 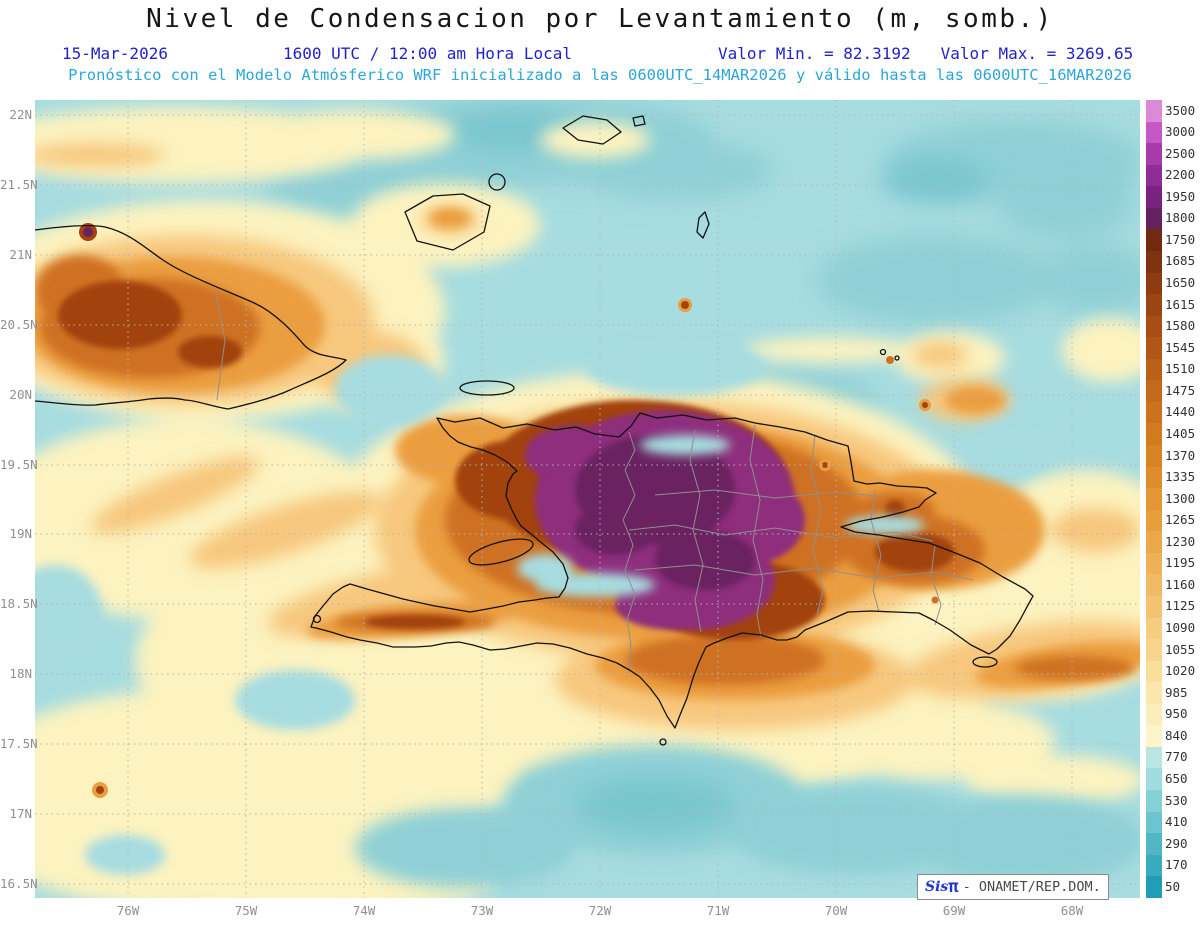 I want to click on colorbar-label: 1580, so click(x=1180, y=326).